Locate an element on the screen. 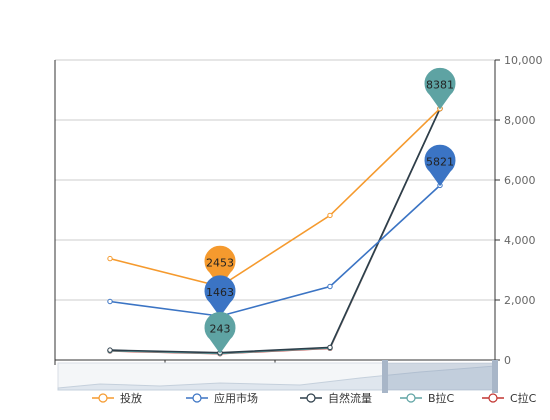 The image size is (550, 420). y-tick-label: 10,000 is located at coordinates (523, 60).